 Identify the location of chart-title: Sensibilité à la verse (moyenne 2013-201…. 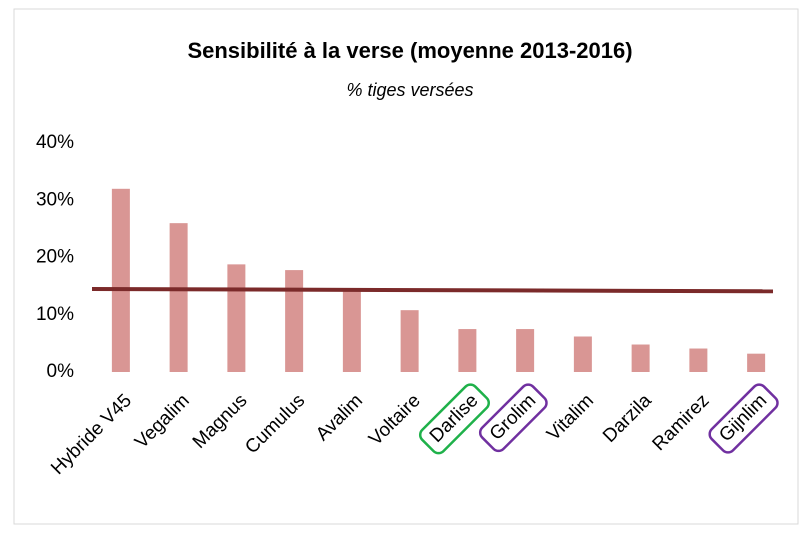
(409, 50).